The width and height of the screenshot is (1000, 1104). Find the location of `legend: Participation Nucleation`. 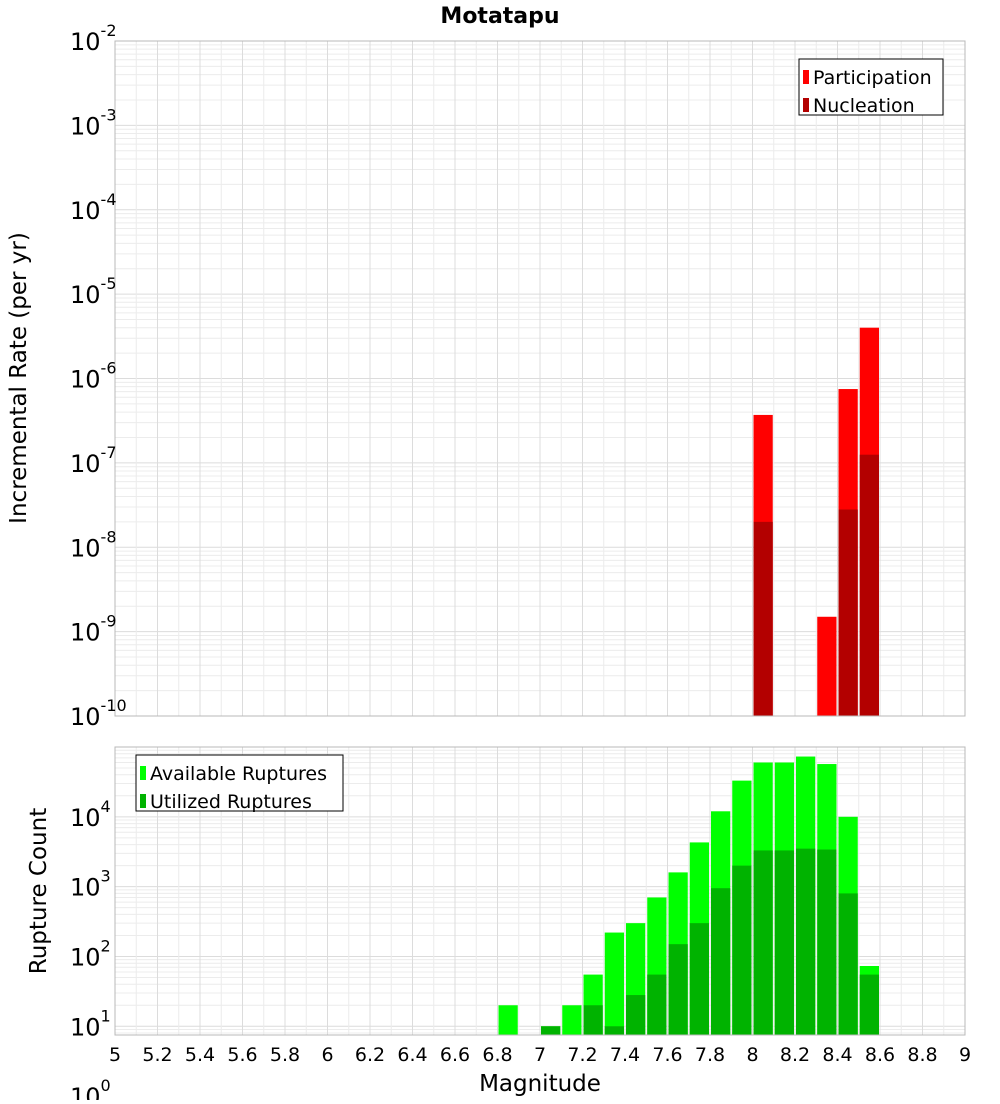

legend: Participation Nucleation is located at coordinates (871, 87).